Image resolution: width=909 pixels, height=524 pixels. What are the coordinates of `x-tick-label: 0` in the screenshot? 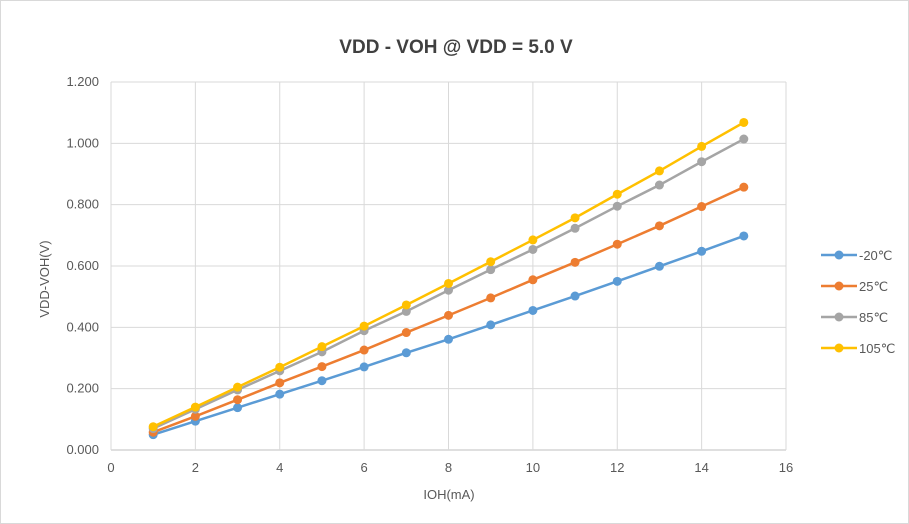 It's located at (110, 467).